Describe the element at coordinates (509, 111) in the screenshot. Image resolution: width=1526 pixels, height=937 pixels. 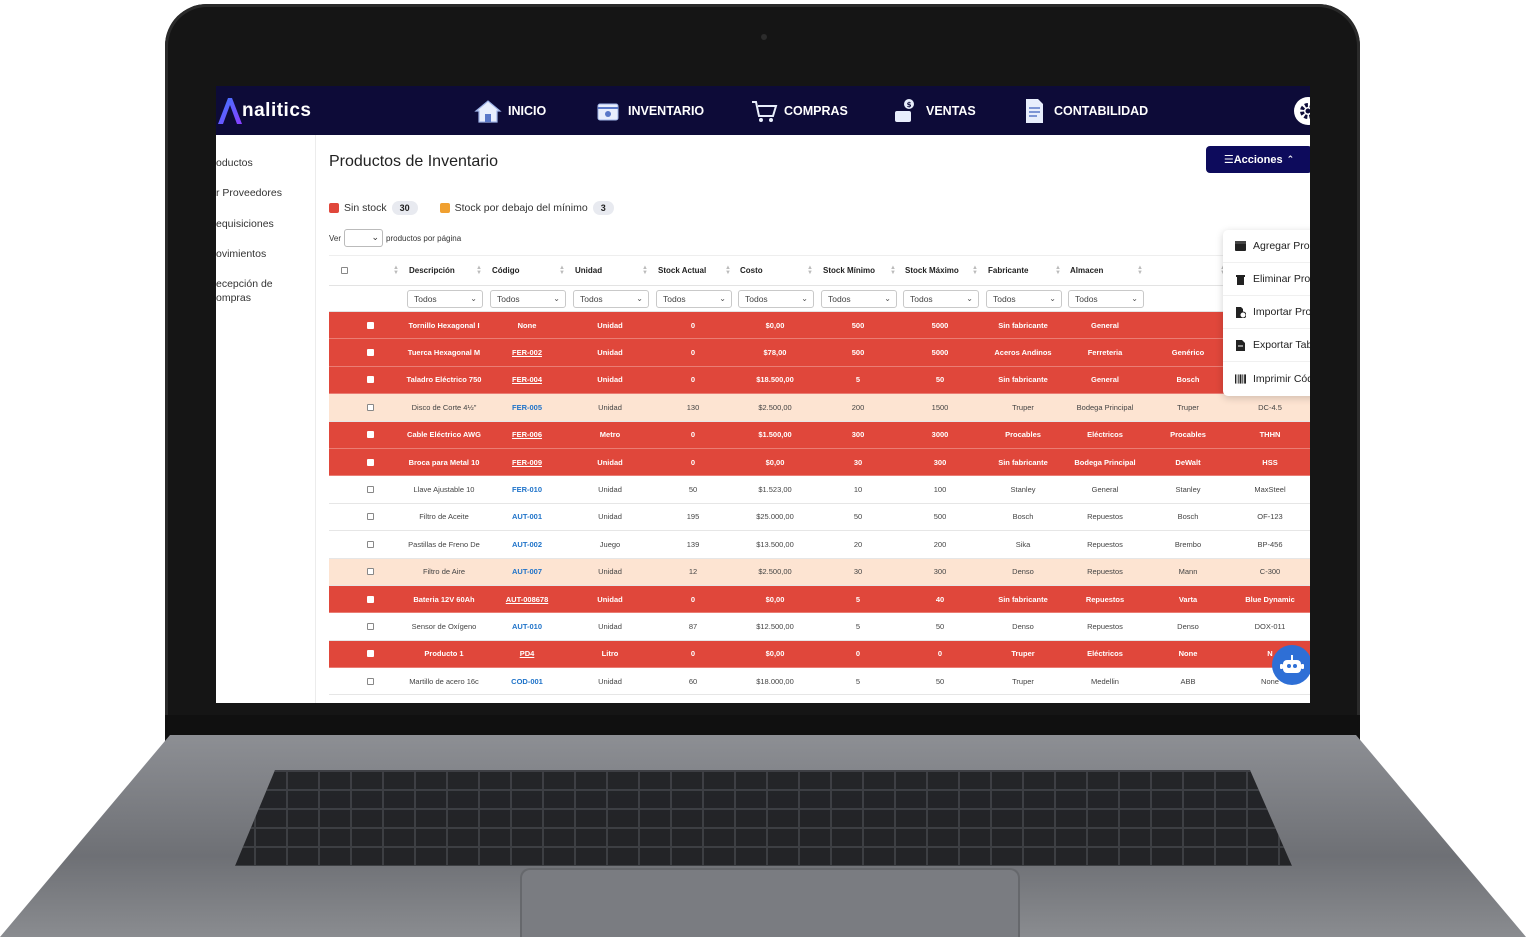
I see `nav-inicio: INICIO` at that location.